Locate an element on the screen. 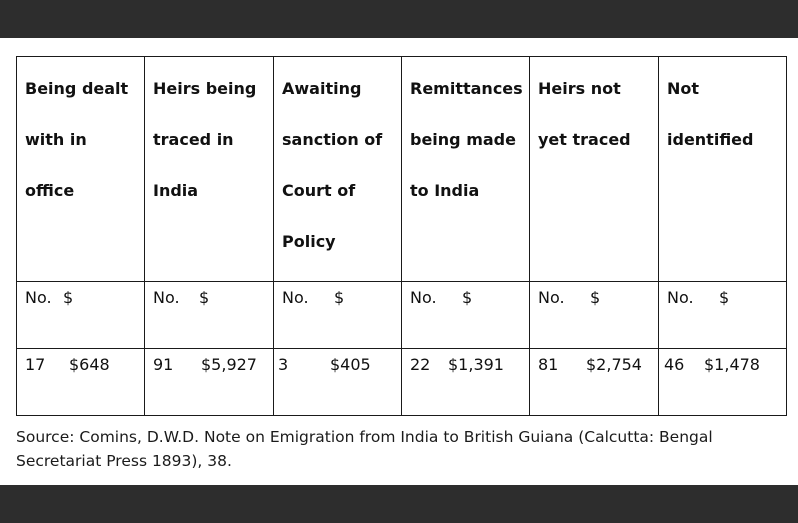  header-line: with in is located at coordinates (56, 139).